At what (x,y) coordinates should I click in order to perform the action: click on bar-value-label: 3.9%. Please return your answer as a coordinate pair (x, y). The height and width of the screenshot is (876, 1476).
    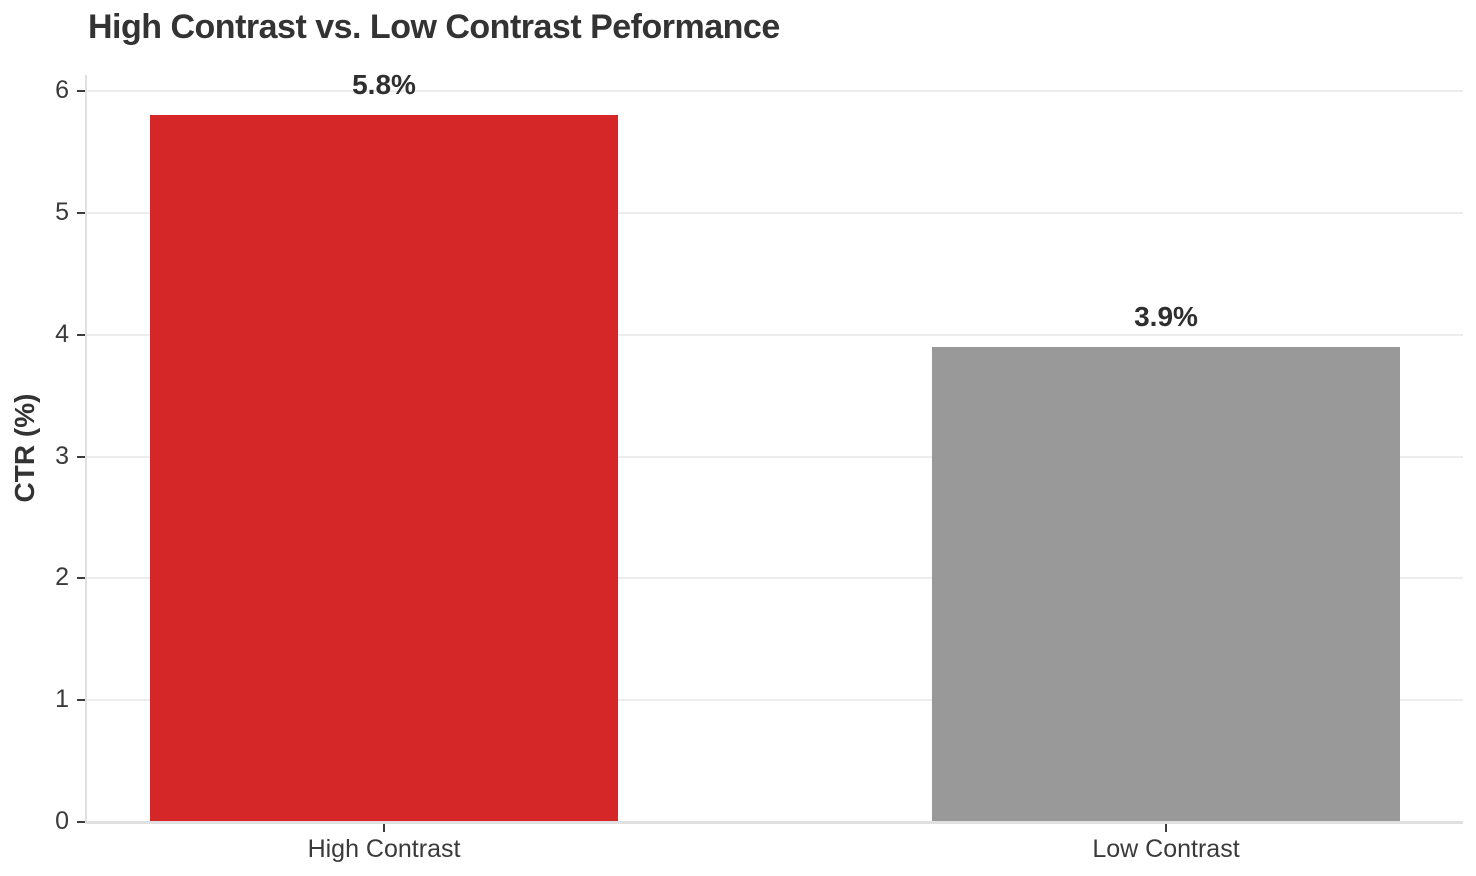
    Looking at the image, I should click on (1166, 316).